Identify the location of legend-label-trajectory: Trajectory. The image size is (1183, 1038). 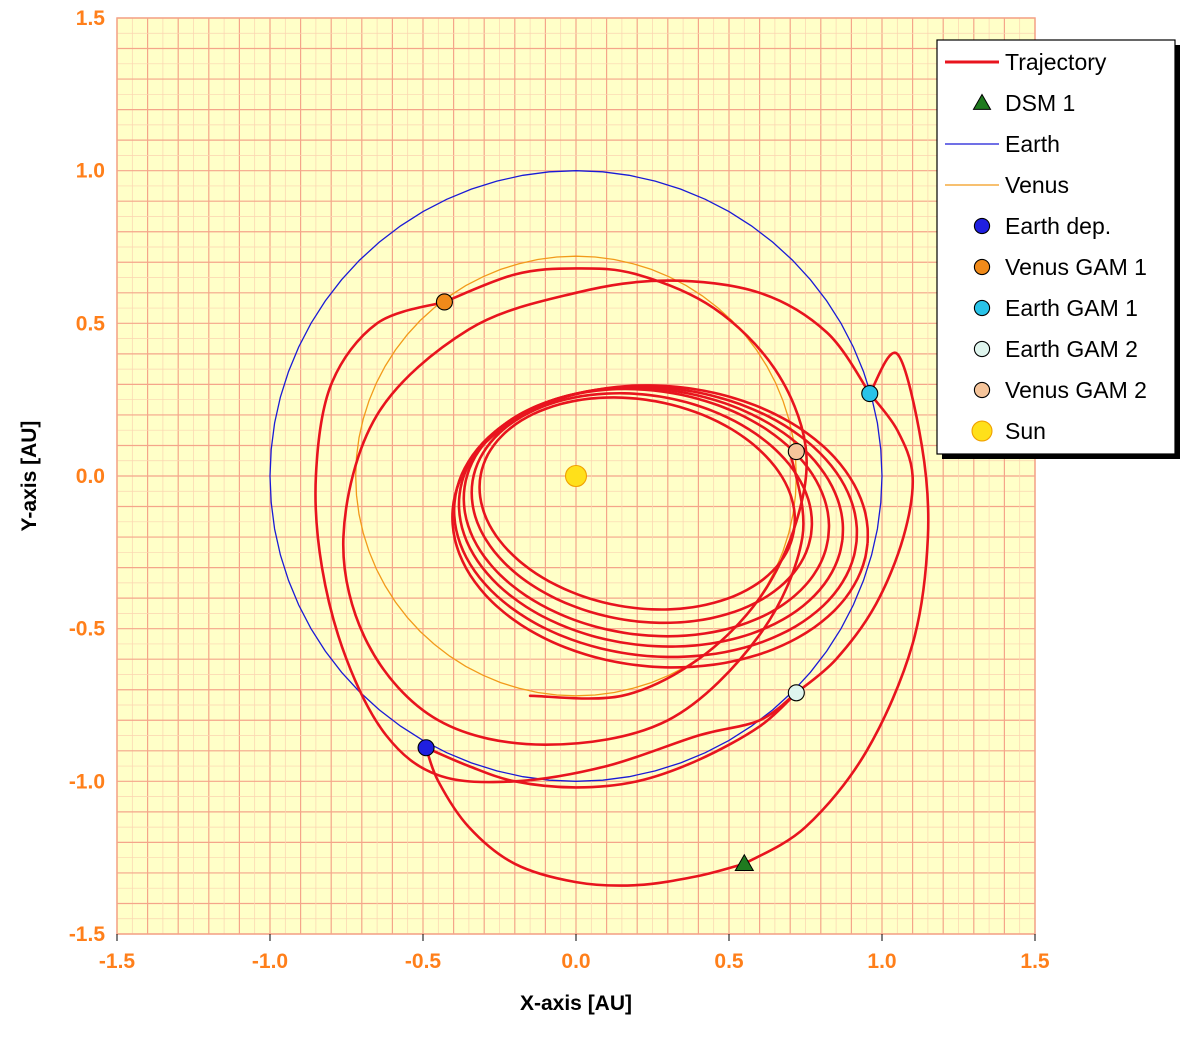
(1056, 62).